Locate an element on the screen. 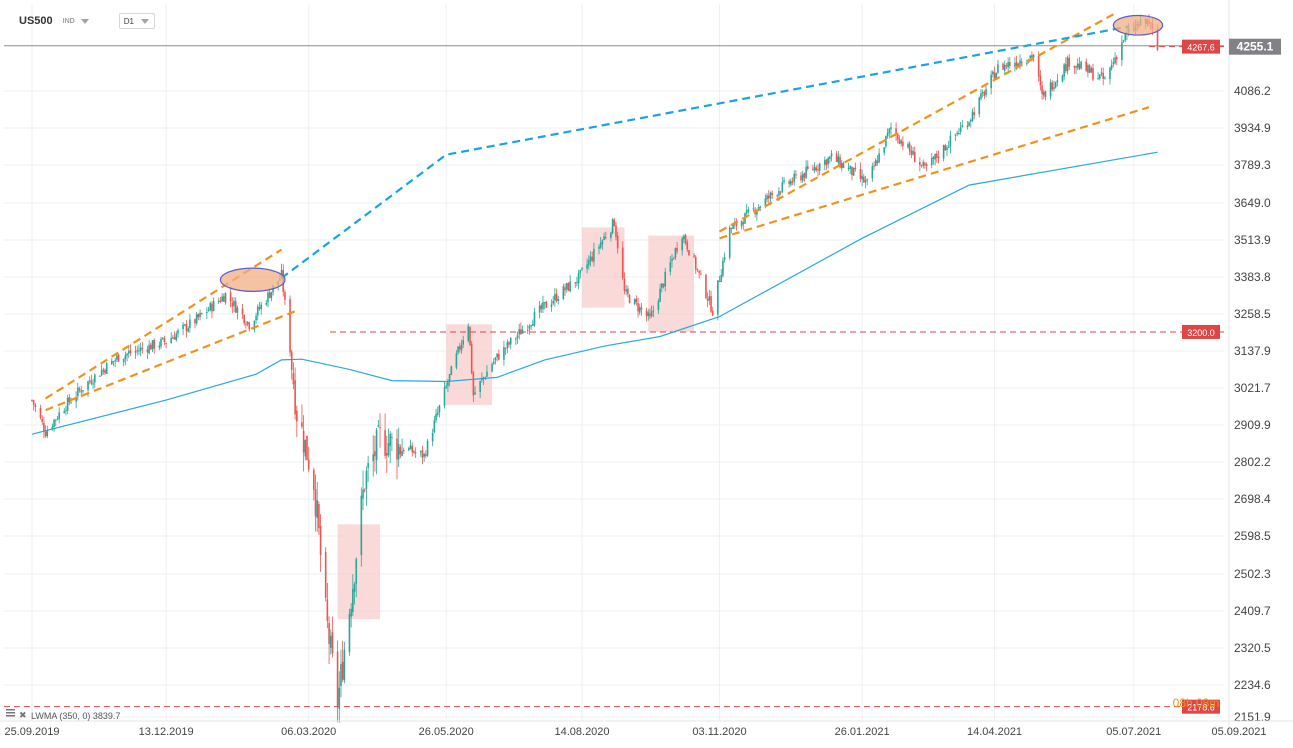  indicator-remove-icon: ✖ is located at coordinates (23, 715).